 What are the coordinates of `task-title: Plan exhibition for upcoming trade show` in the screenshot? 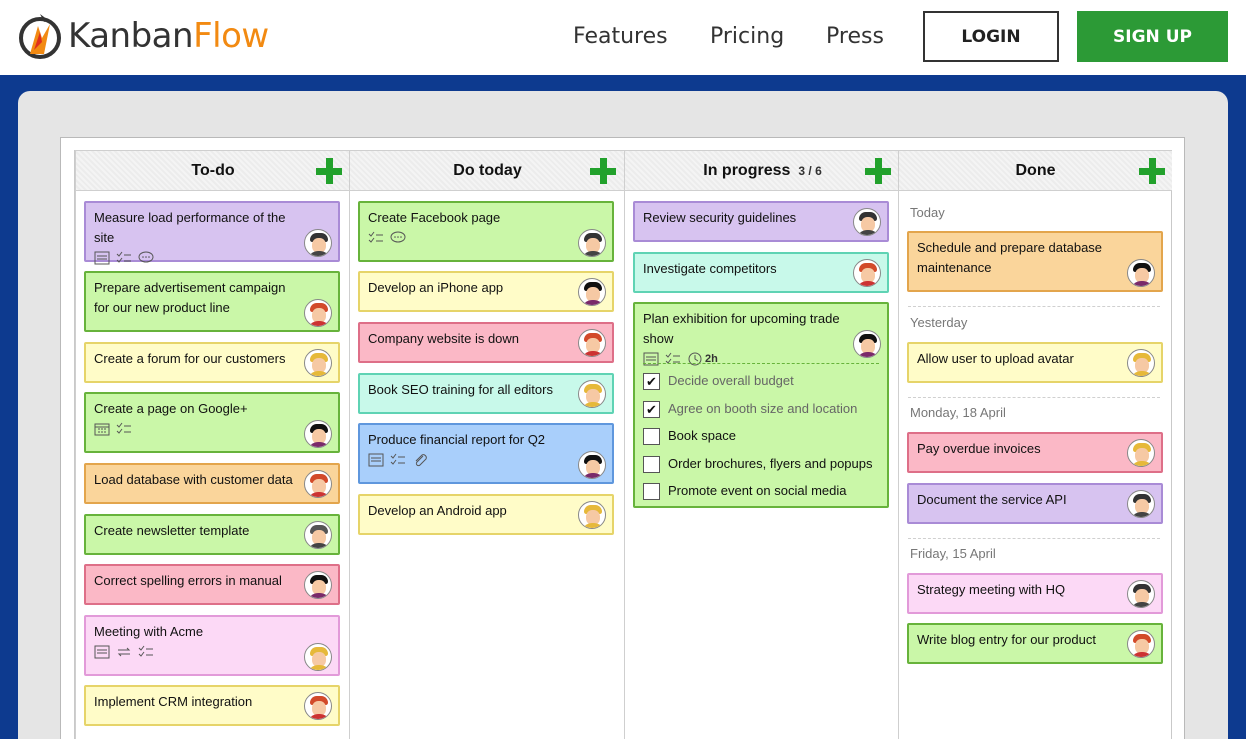 It's located at (741, 328).